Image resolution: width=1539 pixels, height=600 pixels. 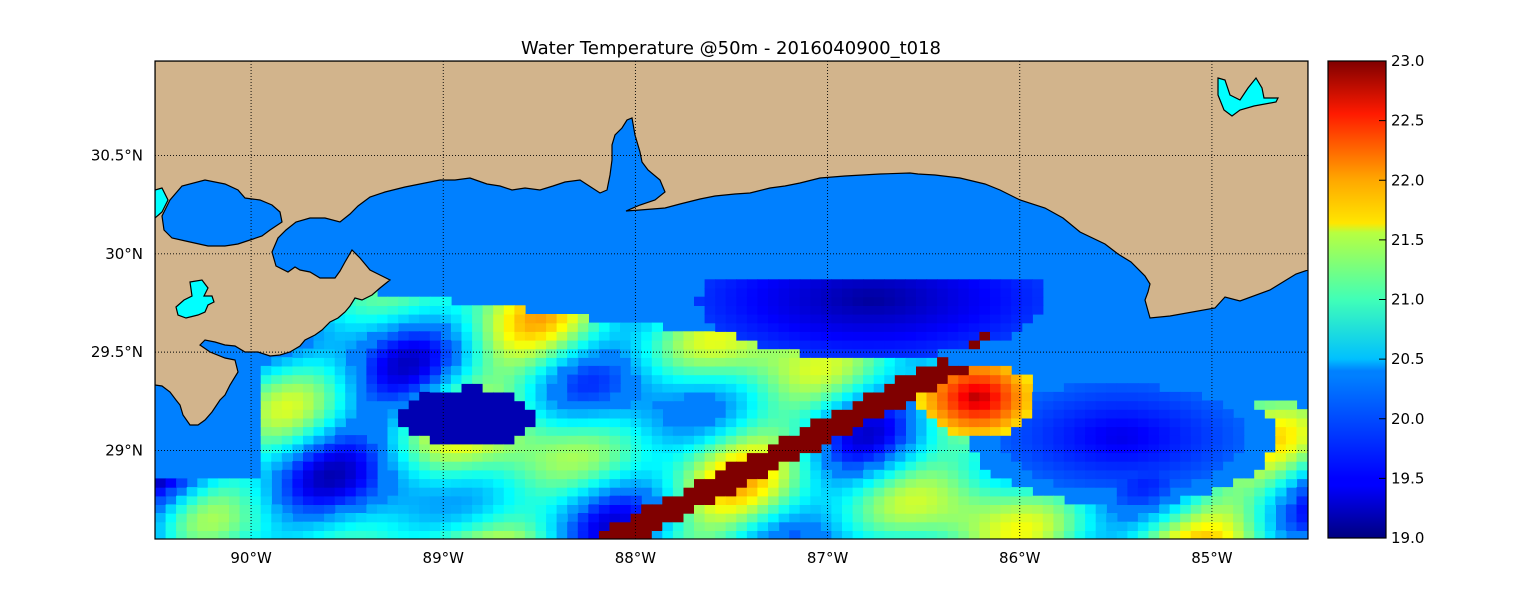 What do you see at coordinates (1020, 558) in the screenshot?
I see `longitude-label: 86°W` at bounding box center [1020, 558].